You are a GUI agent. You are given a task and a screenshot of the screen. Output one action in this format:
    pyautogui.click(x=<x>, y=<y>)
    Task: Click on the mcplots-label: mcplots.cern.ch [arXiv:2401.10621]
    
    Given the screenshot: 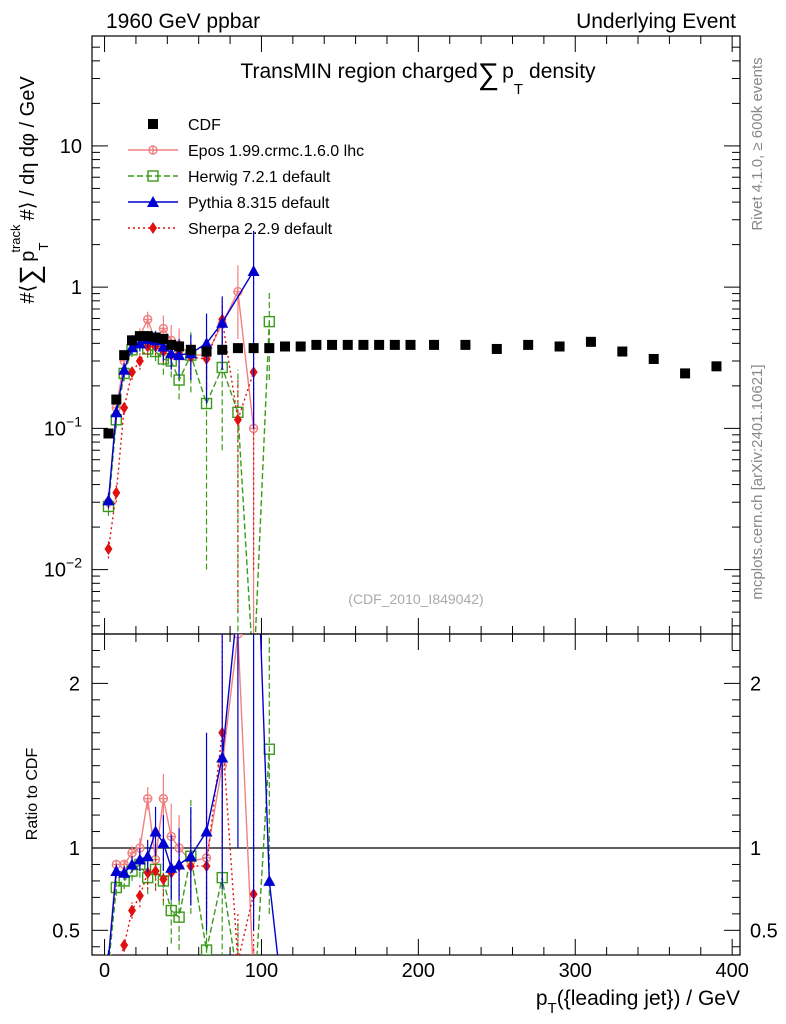 What is the action you would take?
    pyautogui.click(x=757, y=481)
    